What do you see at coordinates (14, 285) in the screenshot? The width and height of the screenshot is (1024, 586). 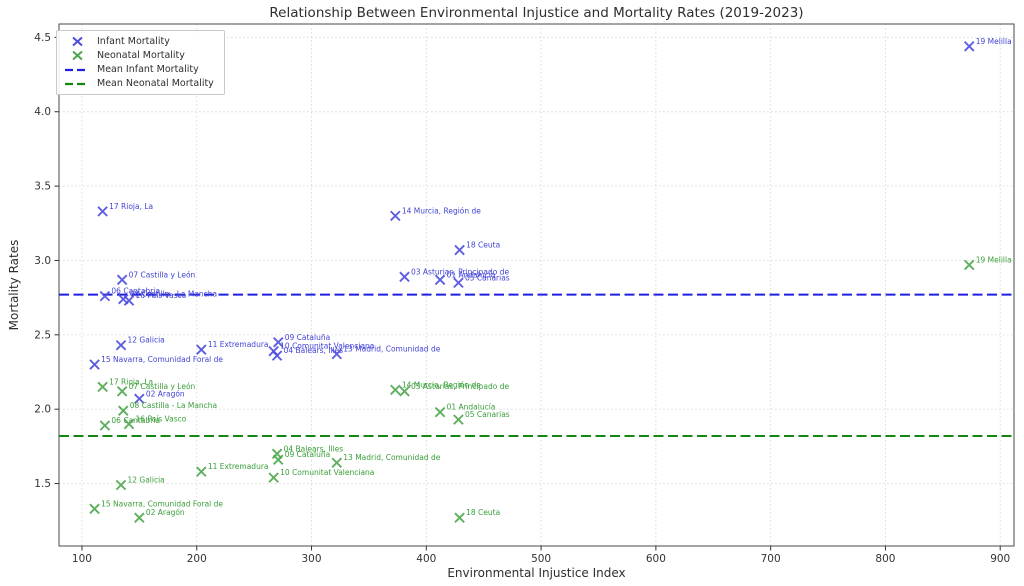 I see `y-axis-title: Mortality Rates` at bounding box center [14, 285].